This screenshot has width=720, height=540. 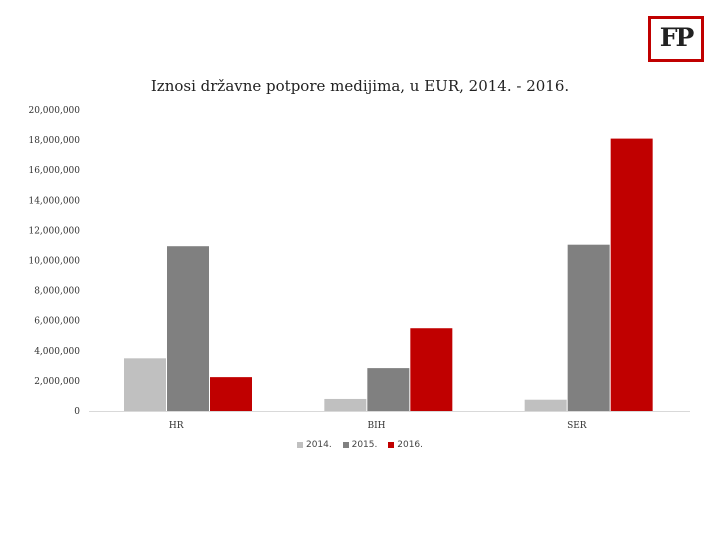 What do you see at coordinates (57, 352) in the screenshot?
I see `y-tick-label: 4,000,000` at bounding box center [57, 352].